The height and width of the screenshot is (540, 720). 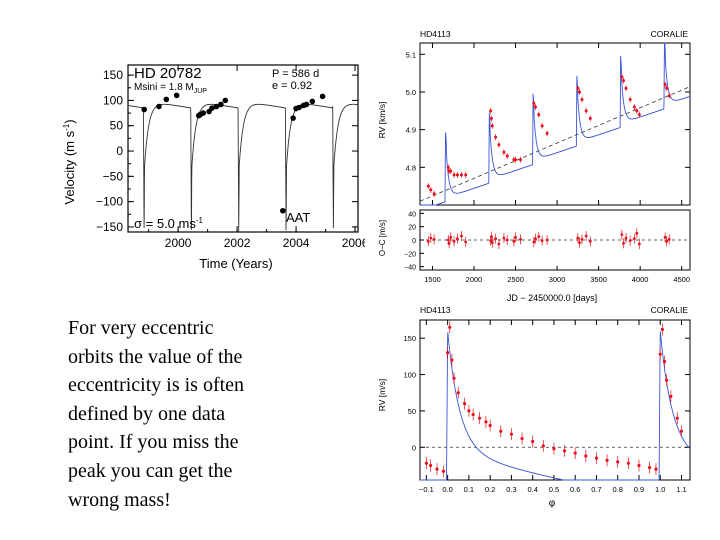 I want to click on hd20782-xtick-label: 2004, so click(x=296, y=243).